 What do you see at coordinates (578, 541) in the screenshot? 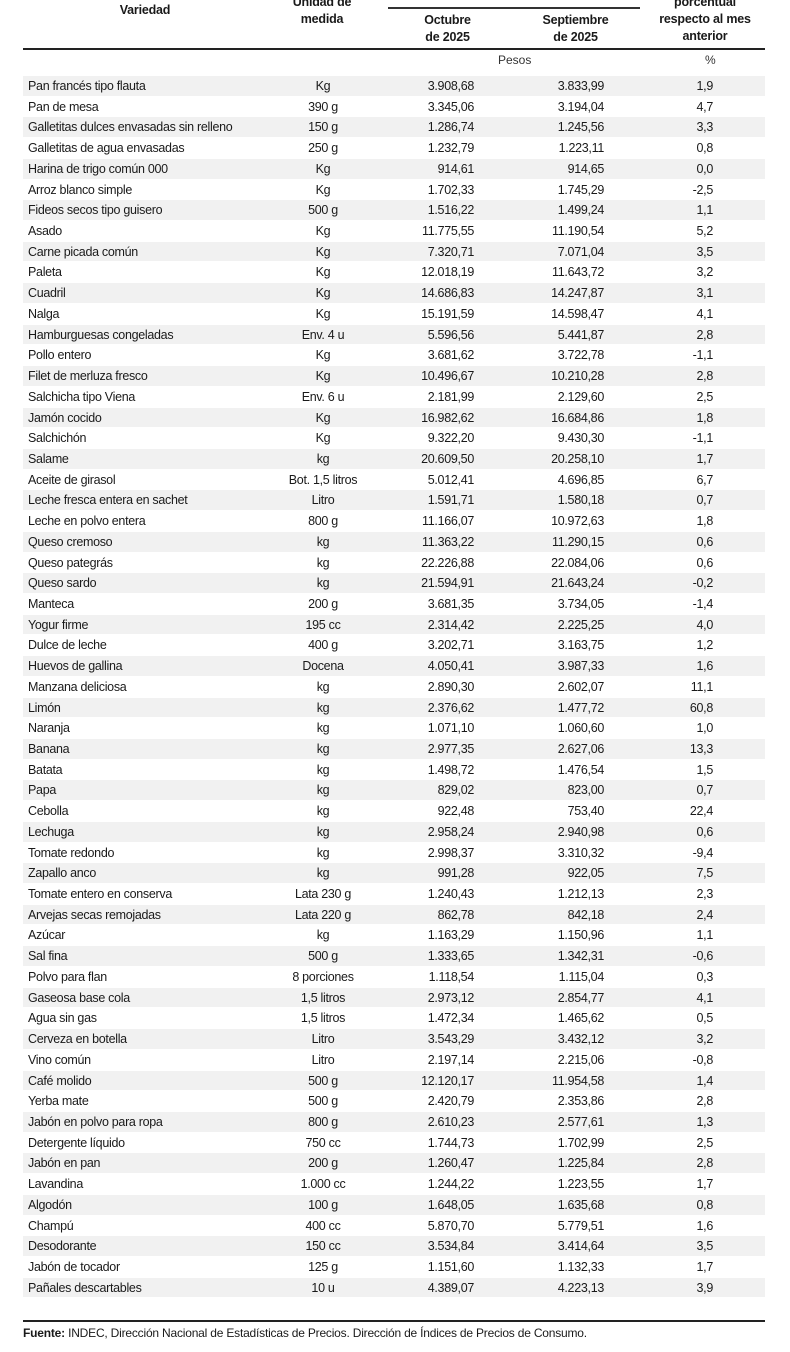
I see `row-septiembre: 11.290,15` at bounding box center [578, 541].